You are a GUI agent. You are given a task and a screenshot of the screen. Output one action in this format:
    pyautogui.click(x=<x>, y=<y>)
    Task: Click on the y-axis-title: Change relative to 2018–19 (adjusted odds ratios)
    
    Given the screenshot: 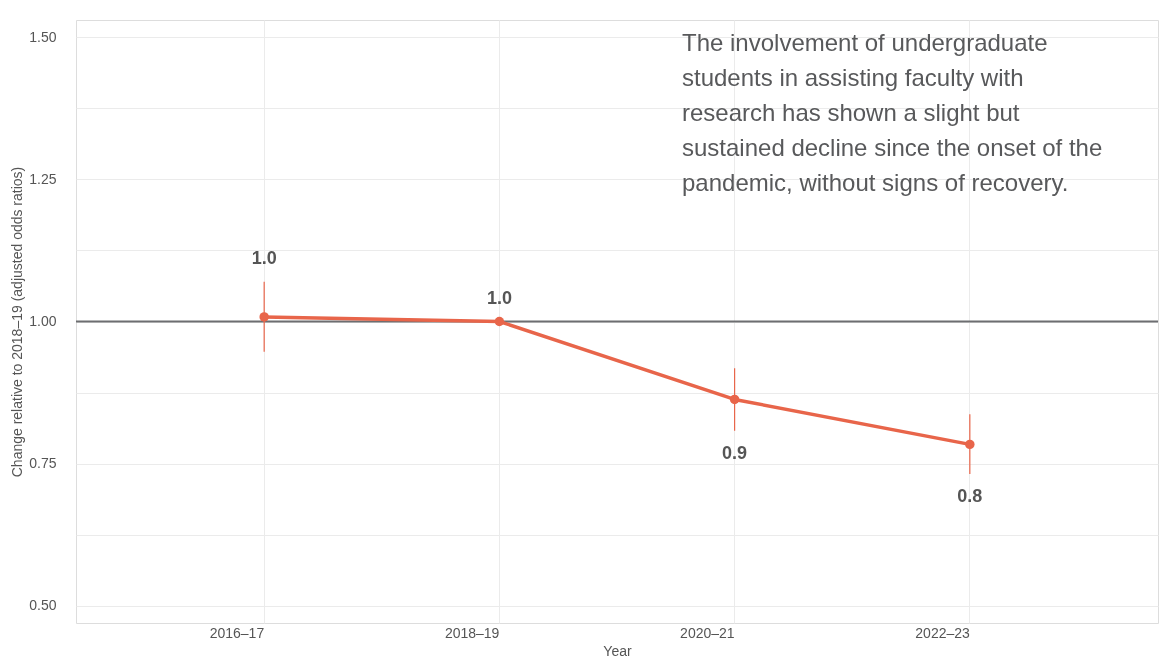 What is the action you would take?
    pyautogui.click(x=17, y=322)
    